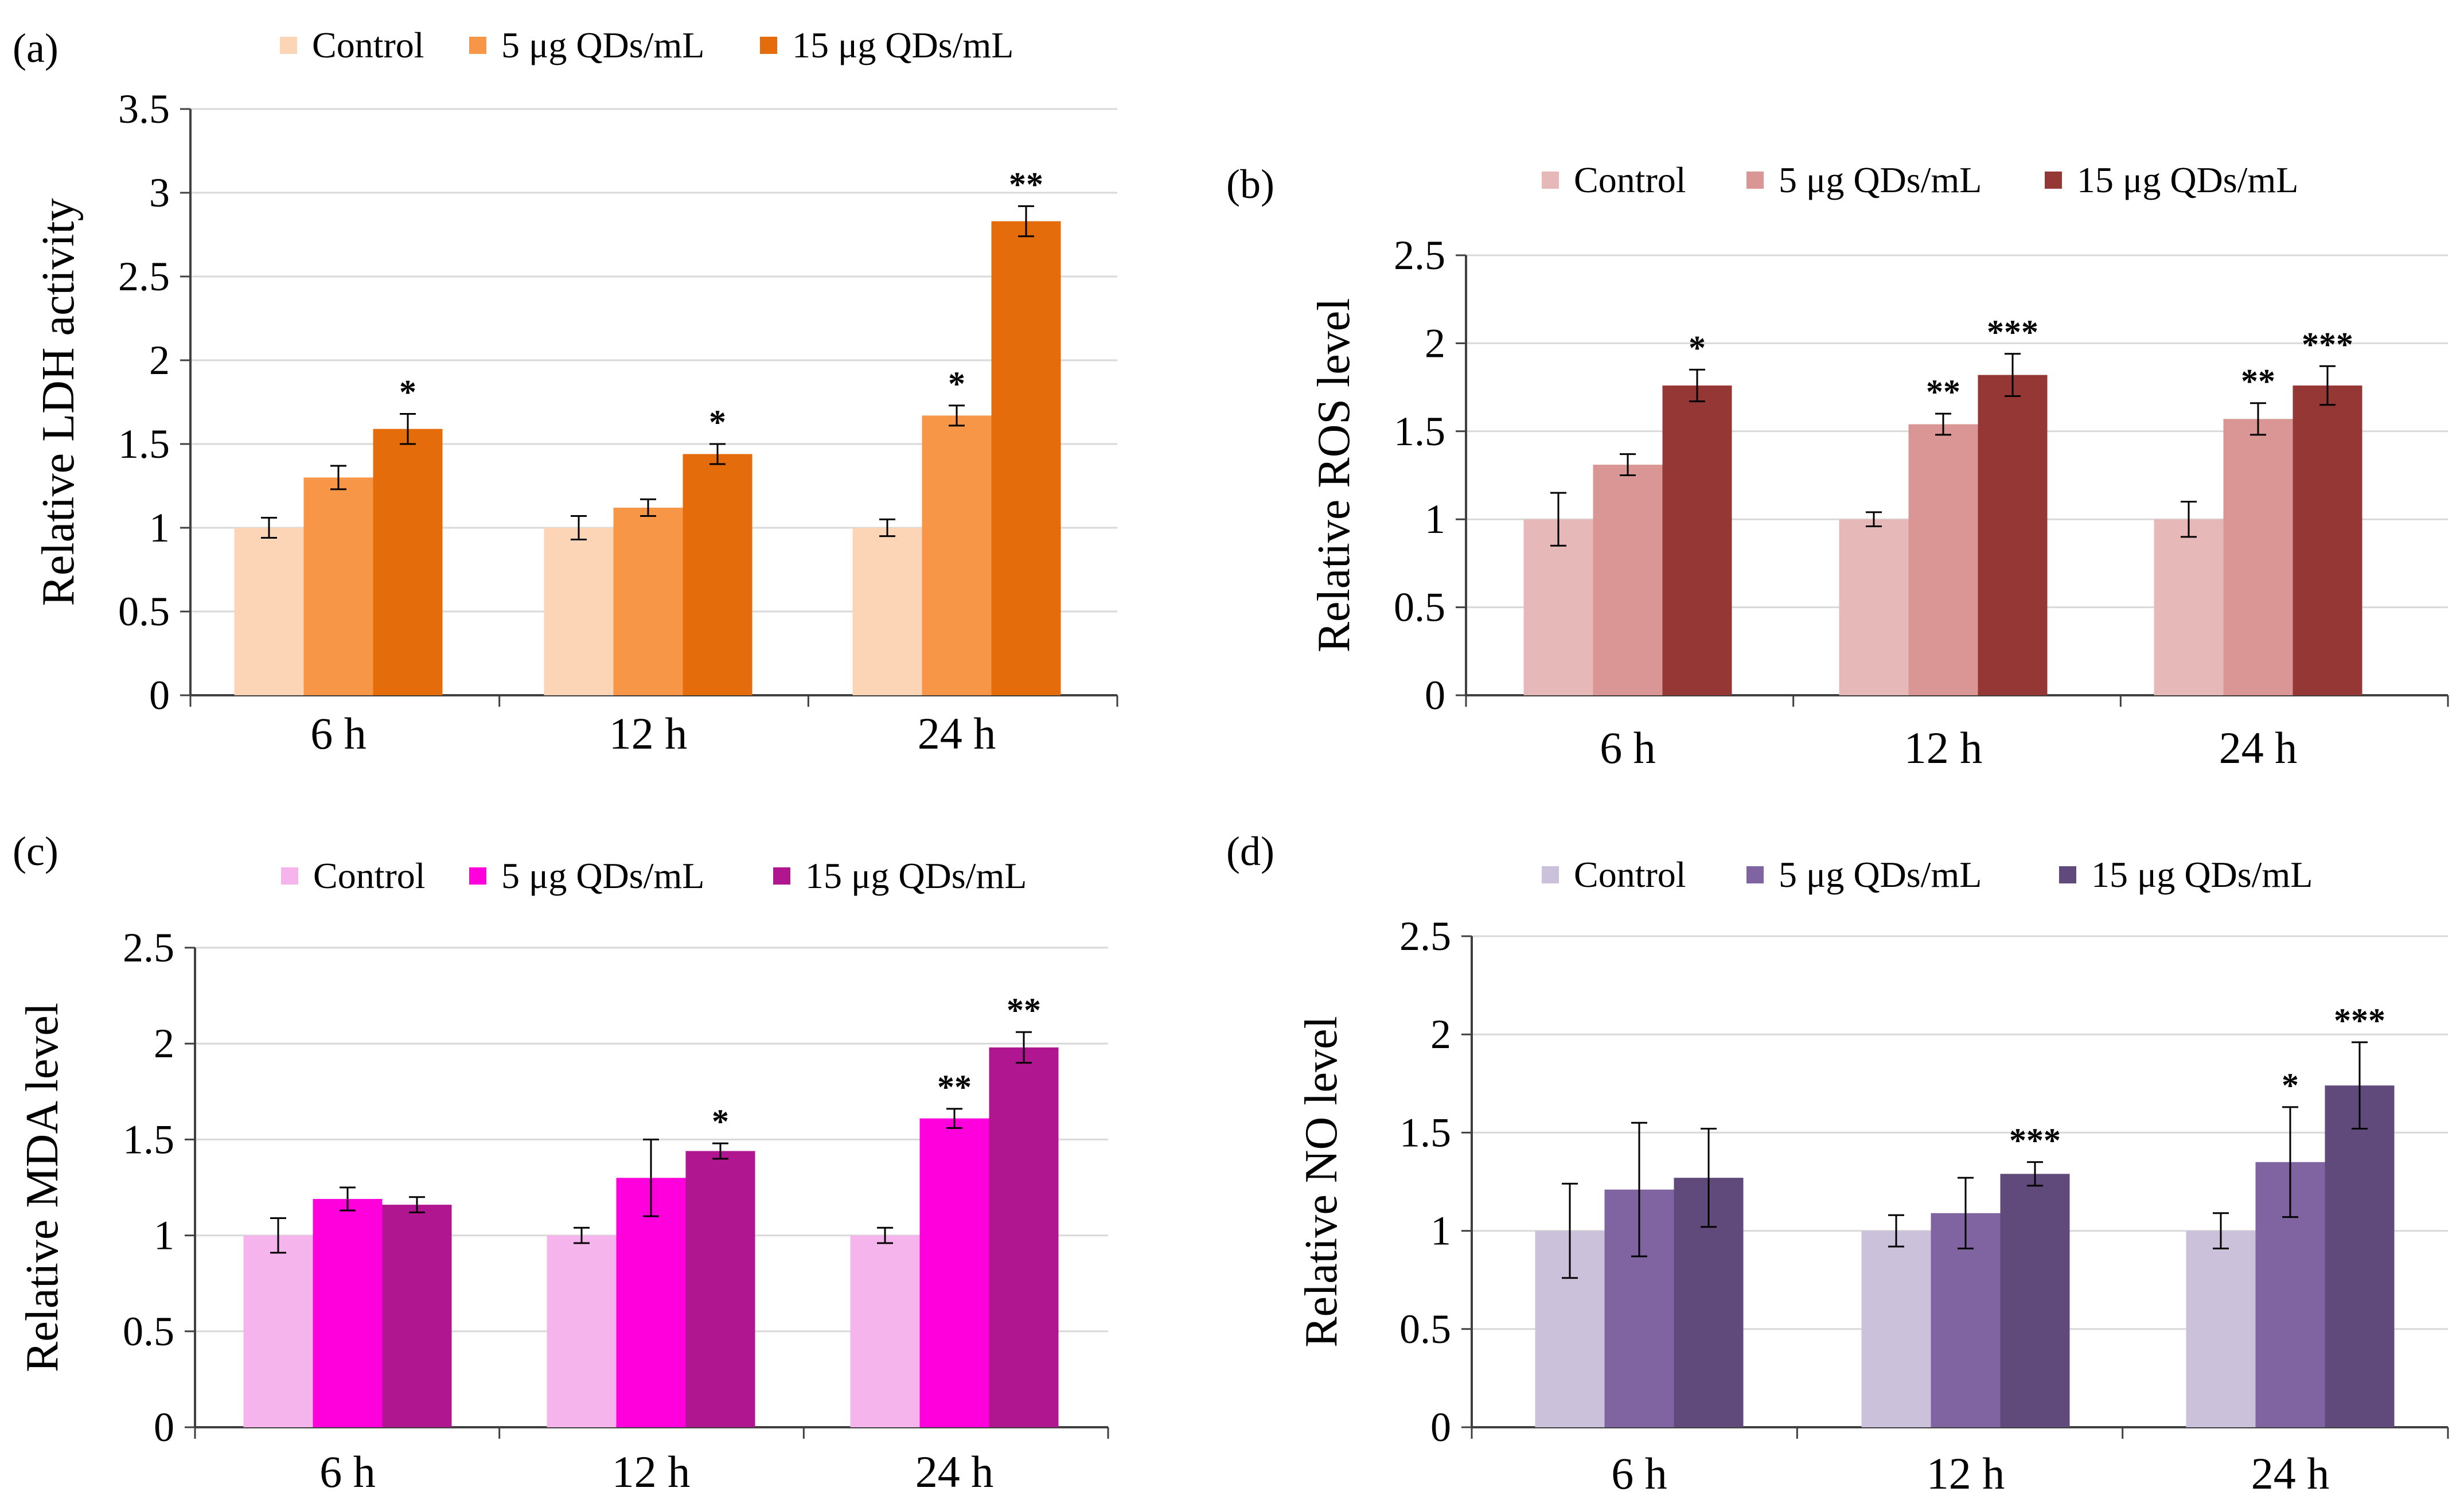 The image size is (2464, 1511). I want to click on panel-label: (c), so click(36, 851).